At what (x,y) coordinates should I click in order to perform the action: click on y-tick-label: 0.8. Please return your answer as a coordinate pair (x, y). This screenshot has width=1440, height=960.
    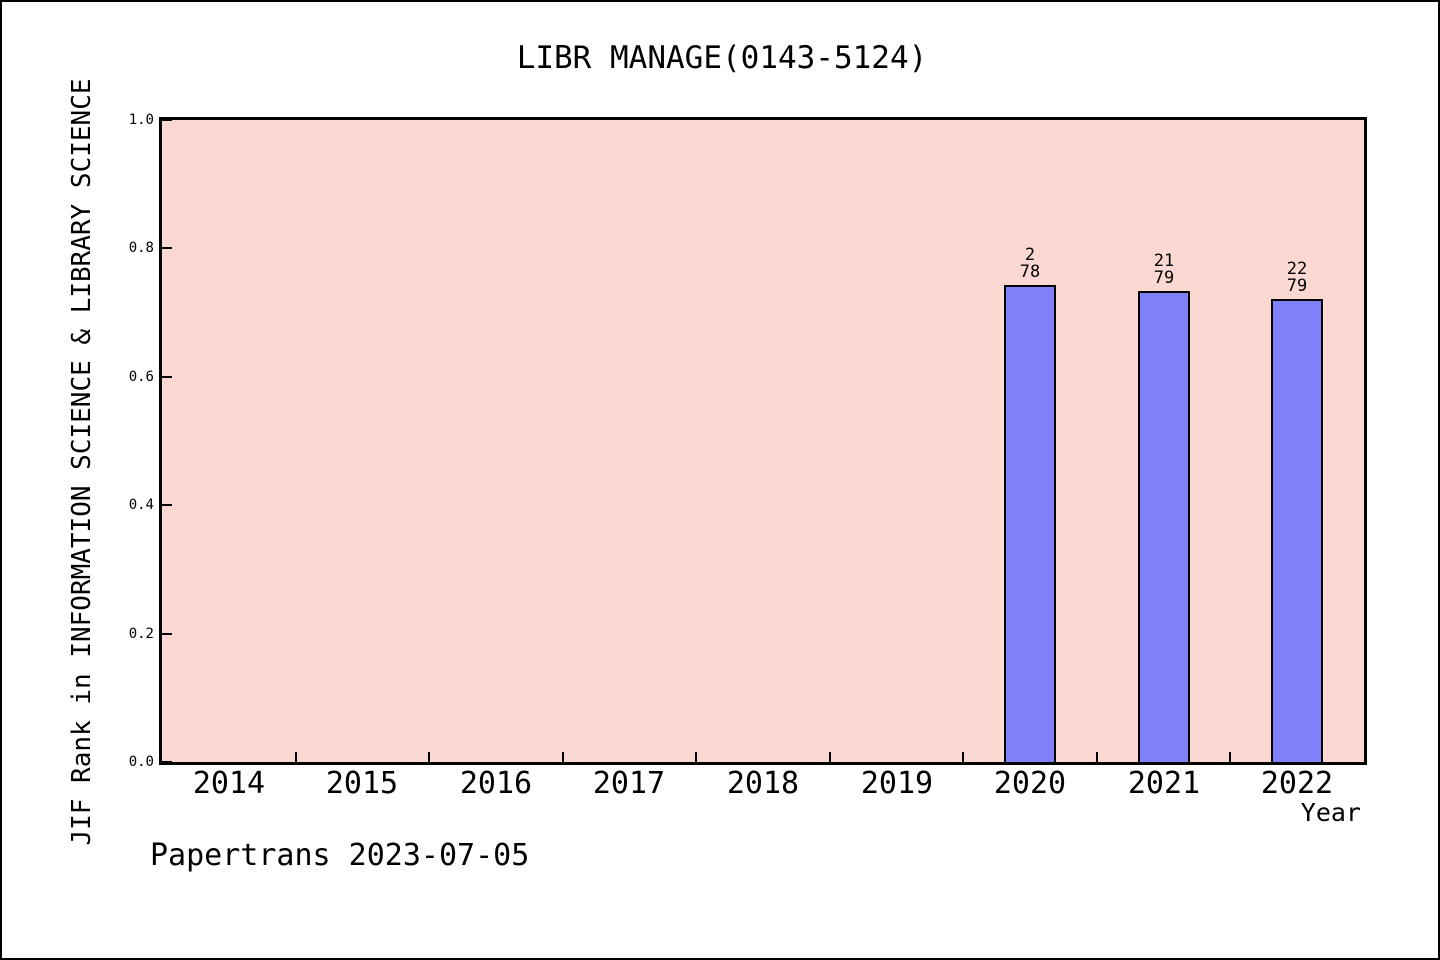
    Looking at the image, I should click on (141, 248).